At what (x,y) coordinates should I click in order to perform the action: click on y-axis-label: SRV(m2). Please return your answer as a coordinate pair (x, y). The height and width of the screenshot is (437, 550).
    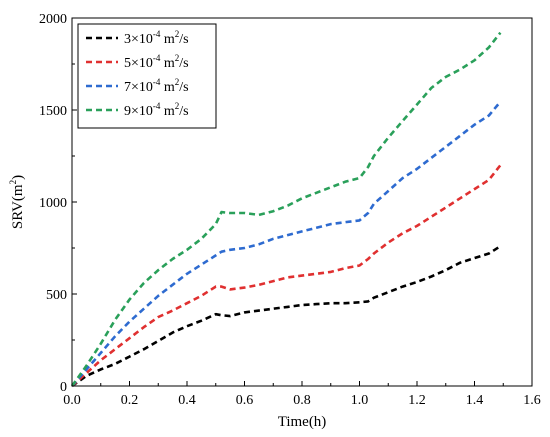
    Looking at the image, I should click on (17, 202).